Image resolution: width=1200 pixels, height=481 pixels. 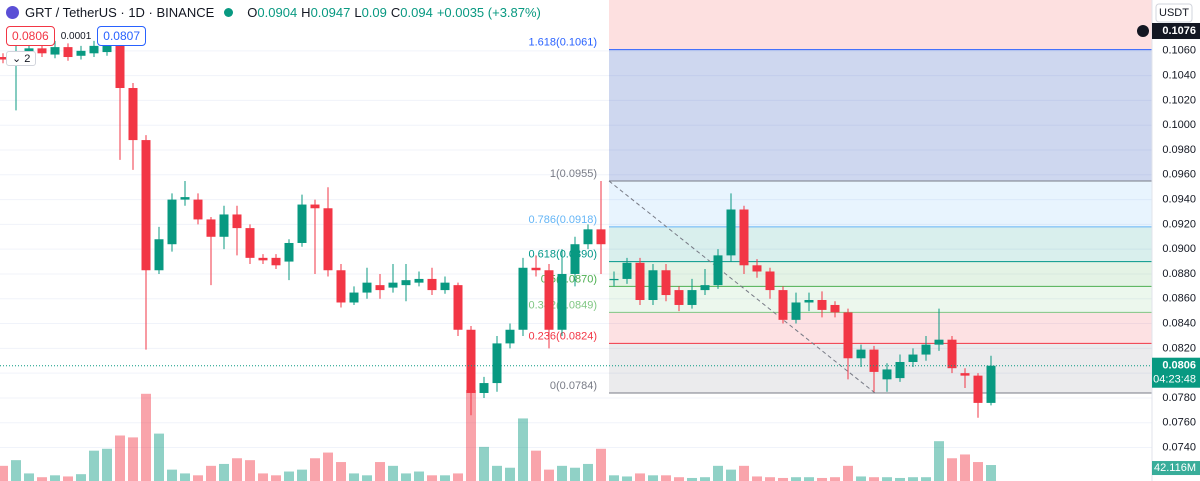 What do you see at coordinates (30, 36) in the screenshot?
I see `sell-button: 0.0806` at bounding box center [30, 36].